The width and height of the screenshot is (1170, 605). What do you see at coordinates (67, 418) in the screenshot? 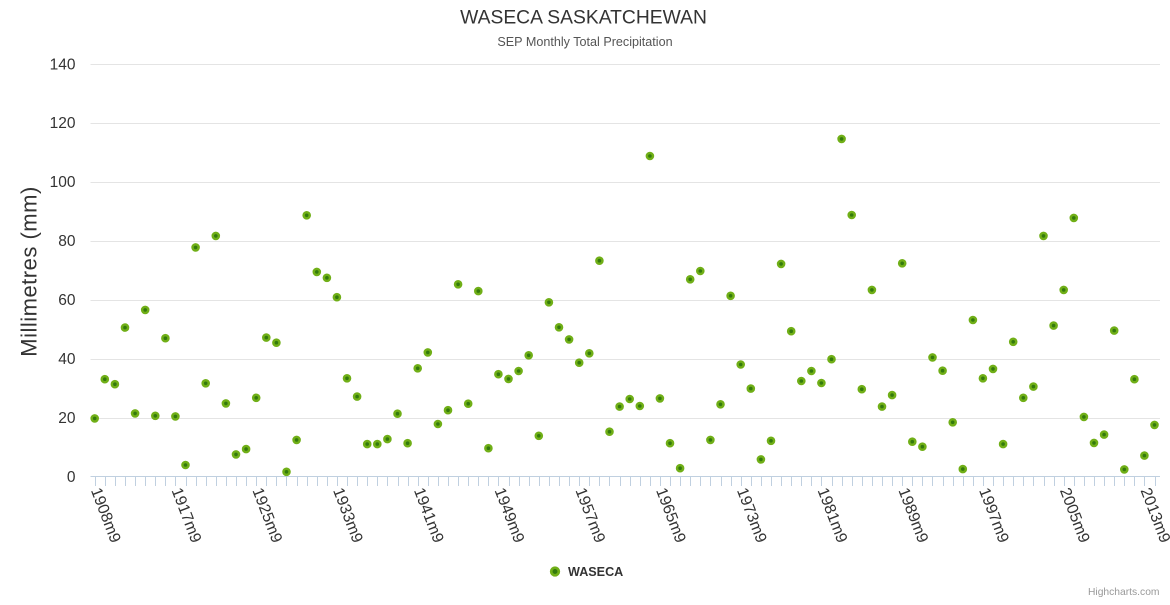
I see `svg-text: 20` at bounding box center [67, 418].